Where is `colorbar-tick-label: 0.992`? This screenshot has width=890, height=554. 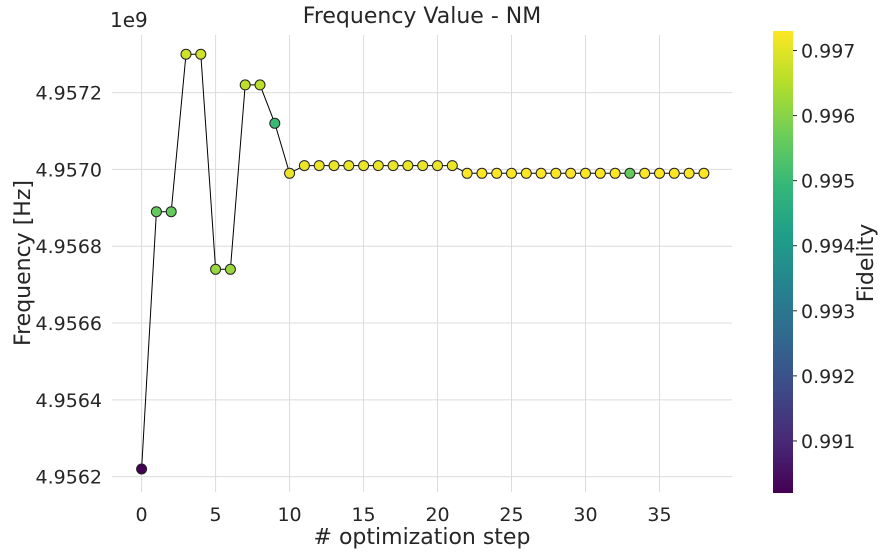
colorbar-tick-label: 0.992 is located at coordinates (828, 377).